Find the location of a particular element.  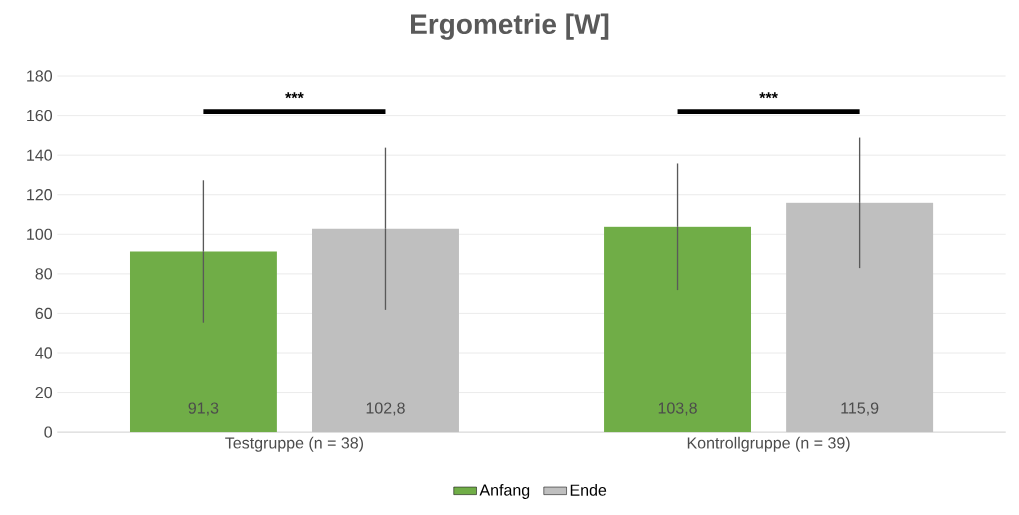

y-tick-label: 20 is located at coordinates (44, 392).